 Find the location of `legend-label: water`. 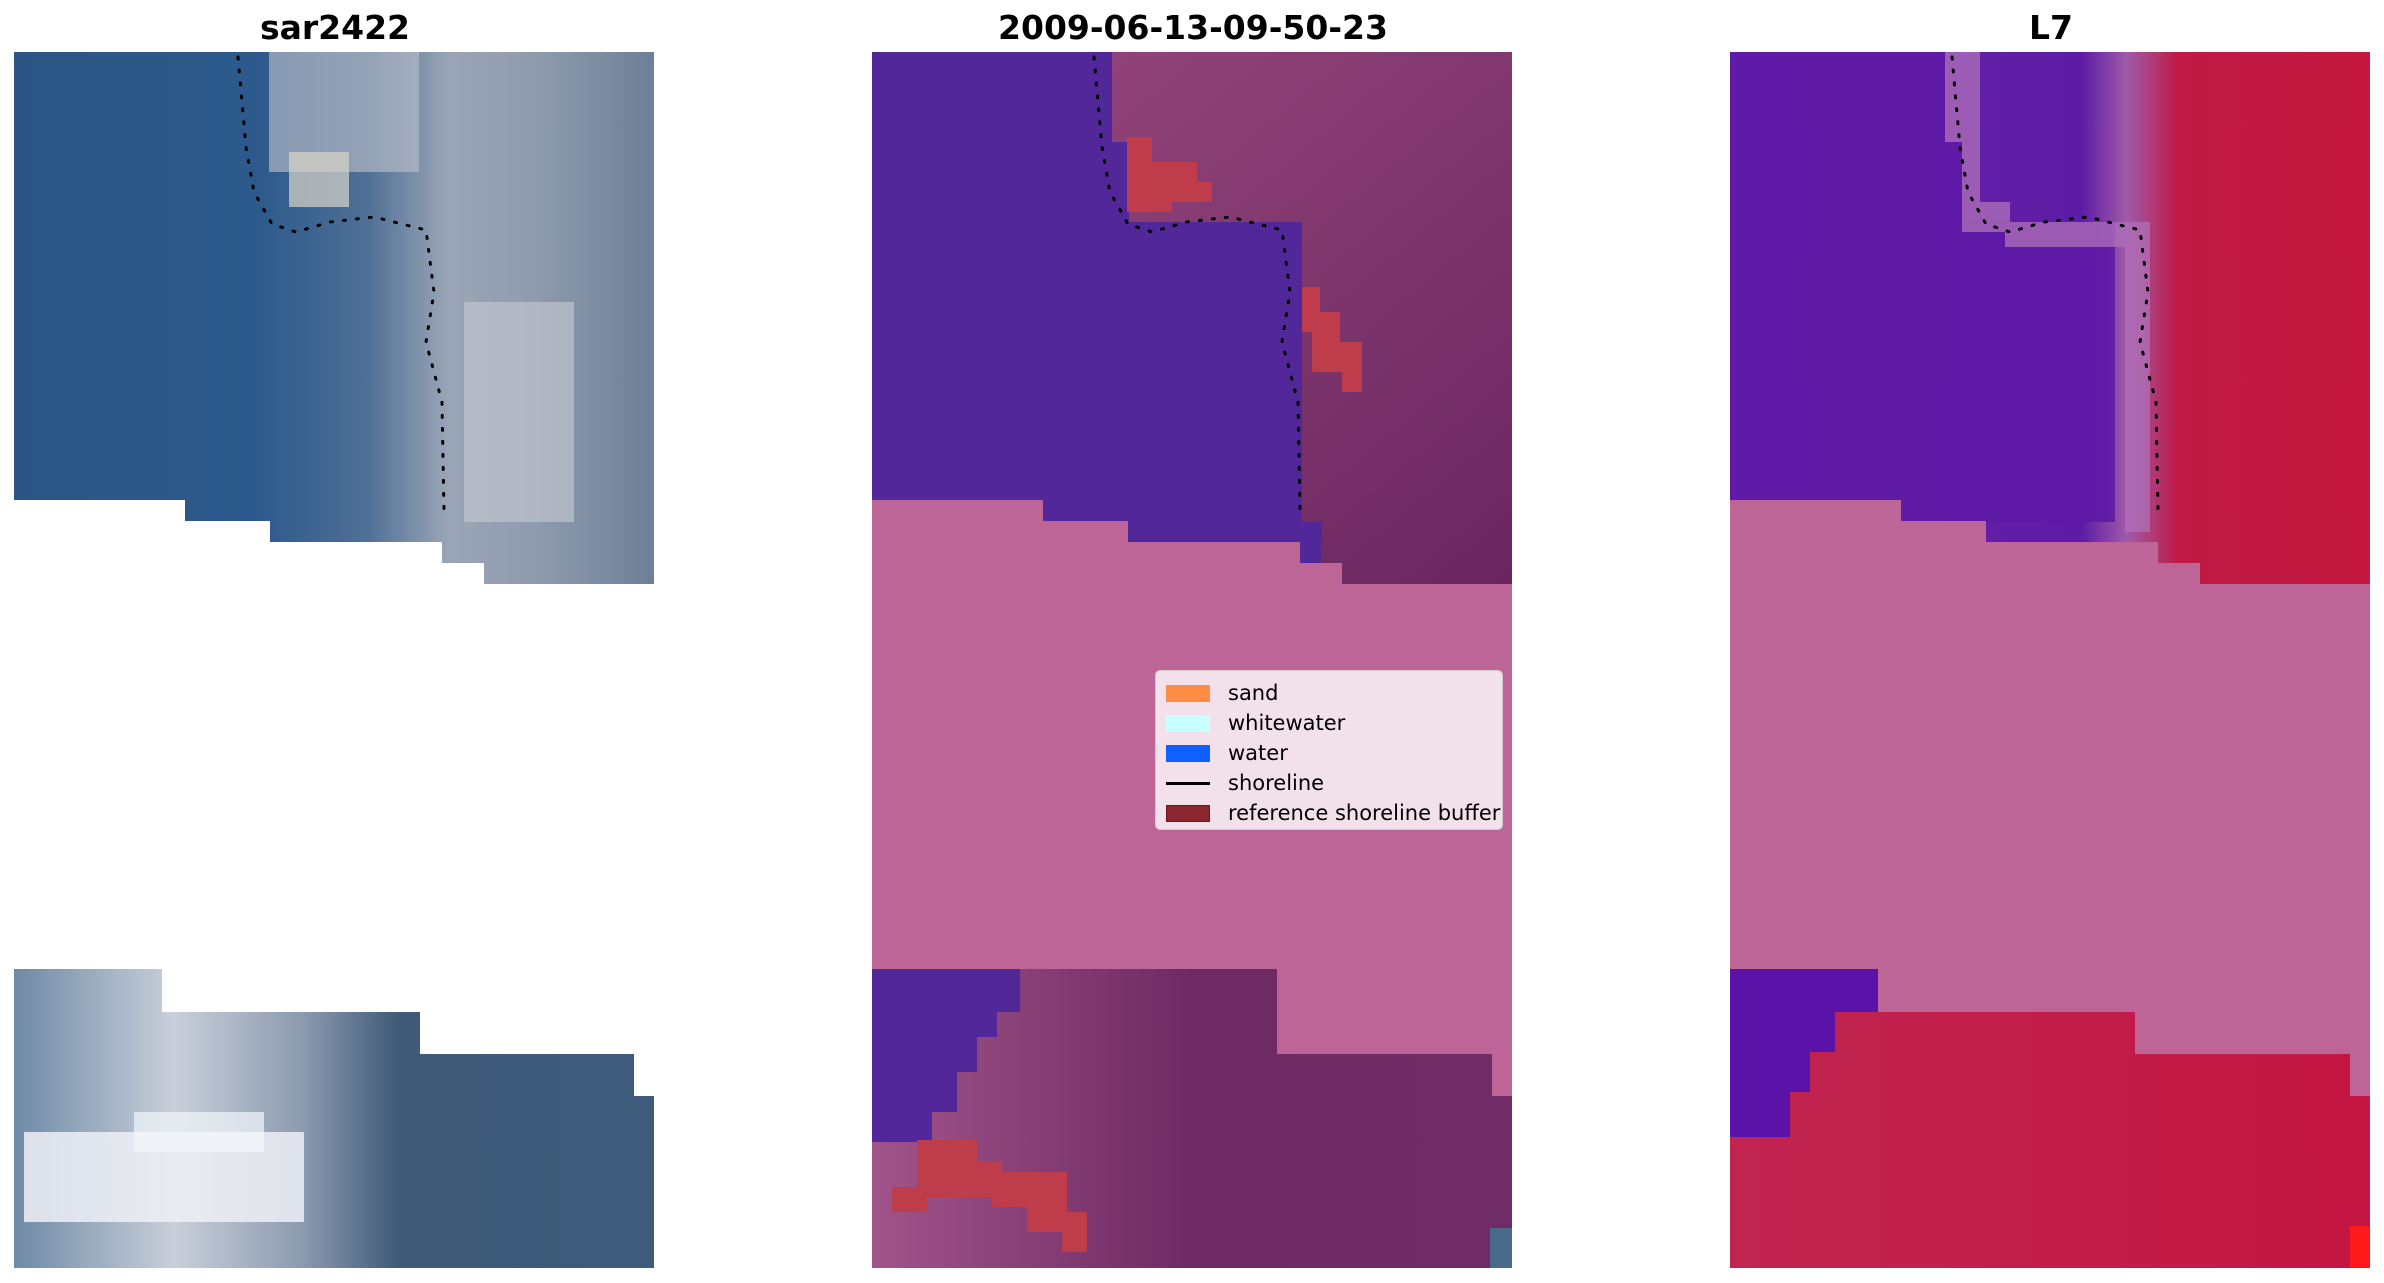

legend-label: water is located at coordinates (1258, 753).